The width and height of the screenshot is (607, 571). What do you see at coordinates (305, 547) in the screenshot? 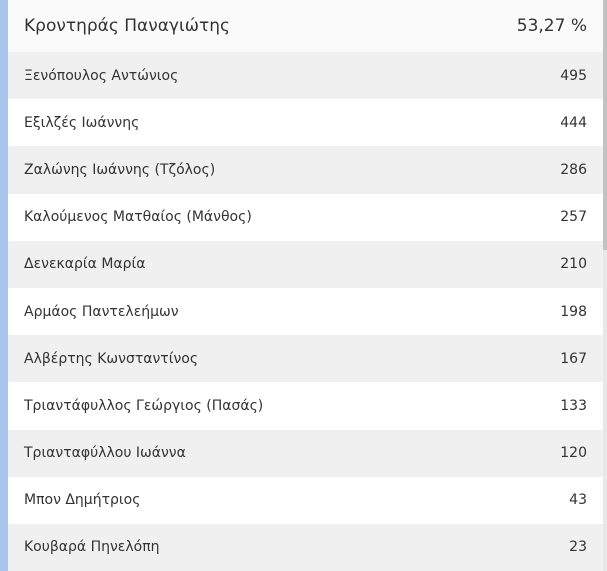
I see `candidate-row: Κουβαρά Πηνελόπη 23` at bounding box center [305, 547].